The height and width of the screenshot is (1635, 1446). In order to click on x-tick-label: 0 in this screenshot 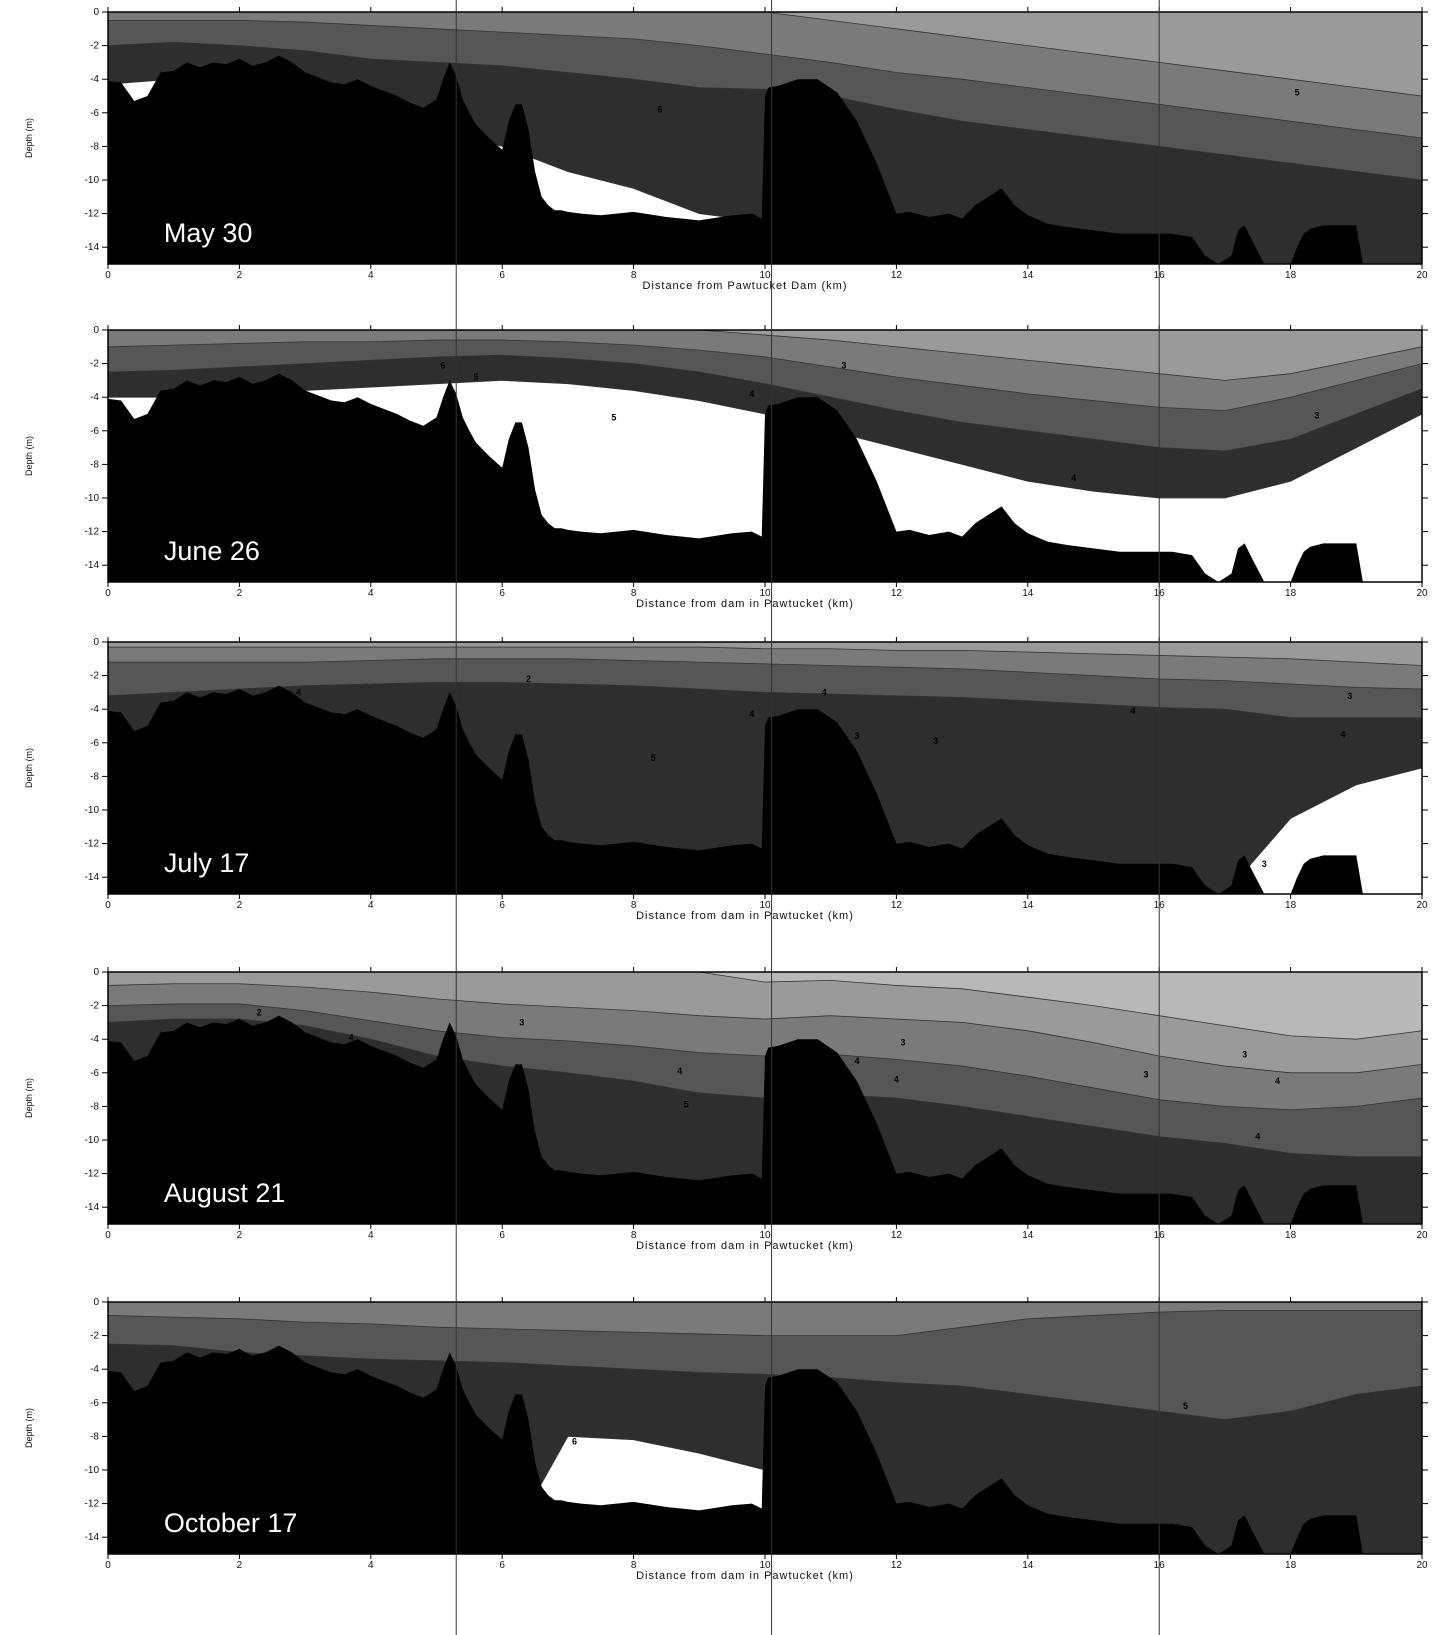, I will do `click(108, 1235)`.